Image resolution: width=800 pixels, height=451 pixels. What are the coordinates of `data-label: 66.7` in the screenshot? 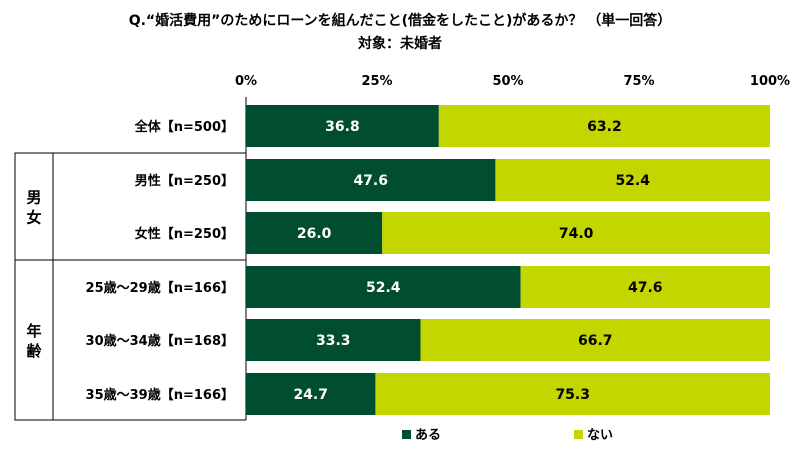 It's located at (595, 341).